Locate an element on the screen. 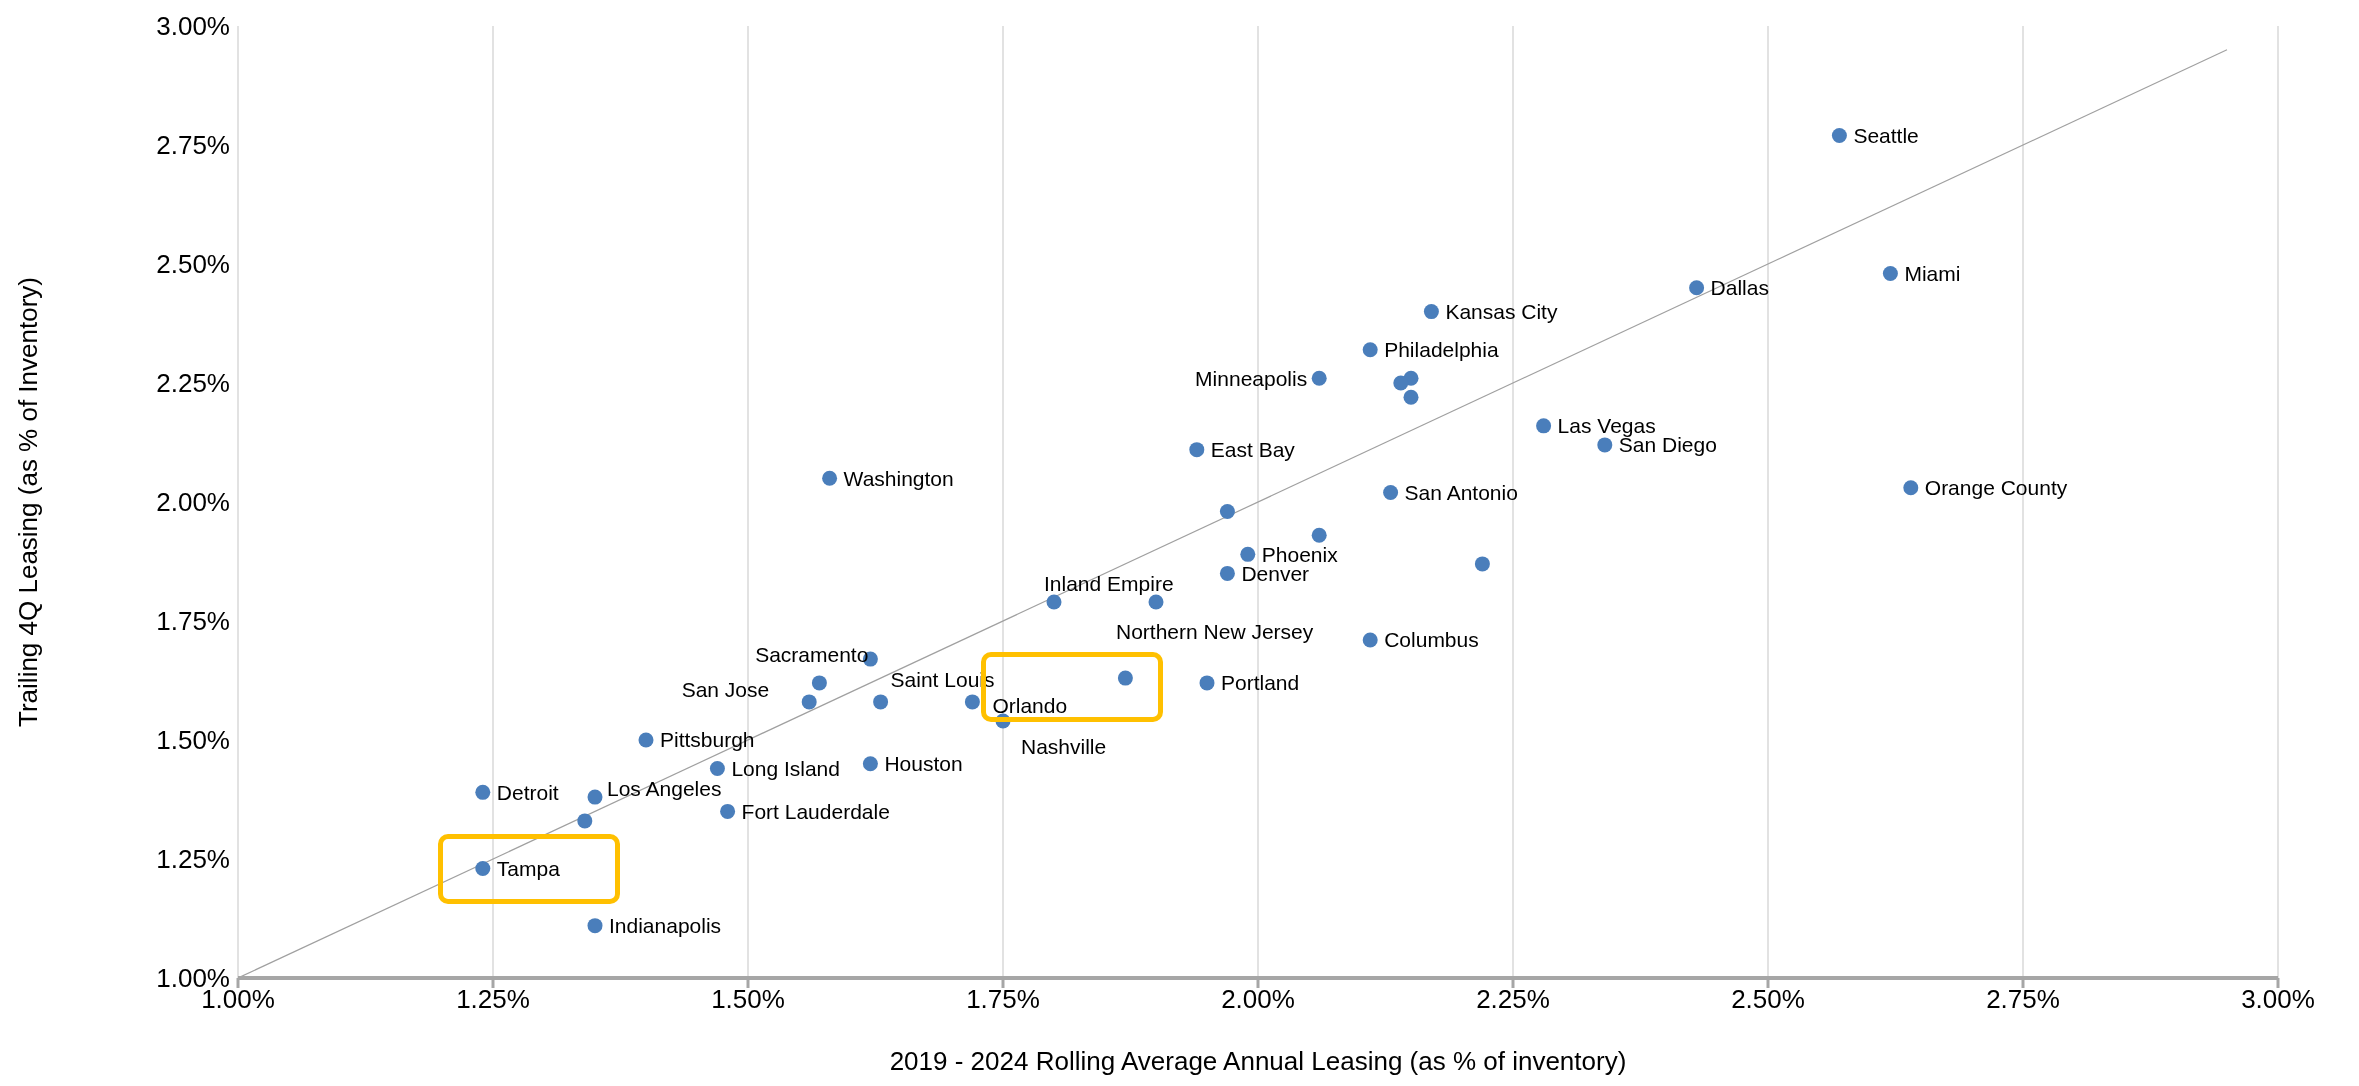 The height and width of the screenshot is (1086, 2359). y-tick-label: 1.25% is located at coordinates (193, 859).